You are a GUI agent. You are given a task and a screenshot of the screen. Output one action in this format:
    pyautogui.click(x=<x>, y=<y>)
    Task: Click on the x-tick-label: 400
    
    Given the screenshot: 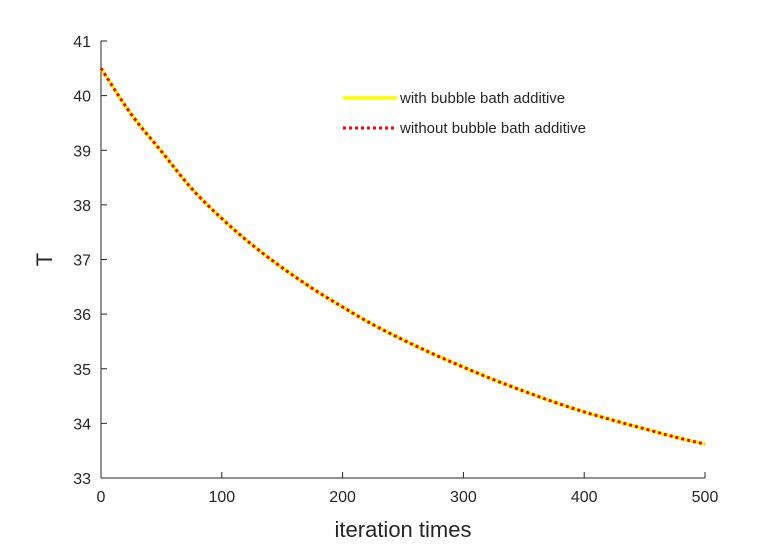 What is the action you would take?
    pyautogui.click(x=584, y=497)
    